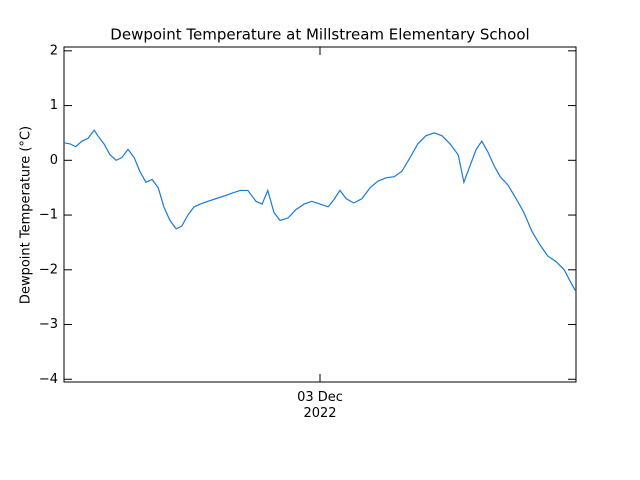  Describe the element at coordinates (48, 379) in the screenshot. I see `y-tick-label: −4` at that location.